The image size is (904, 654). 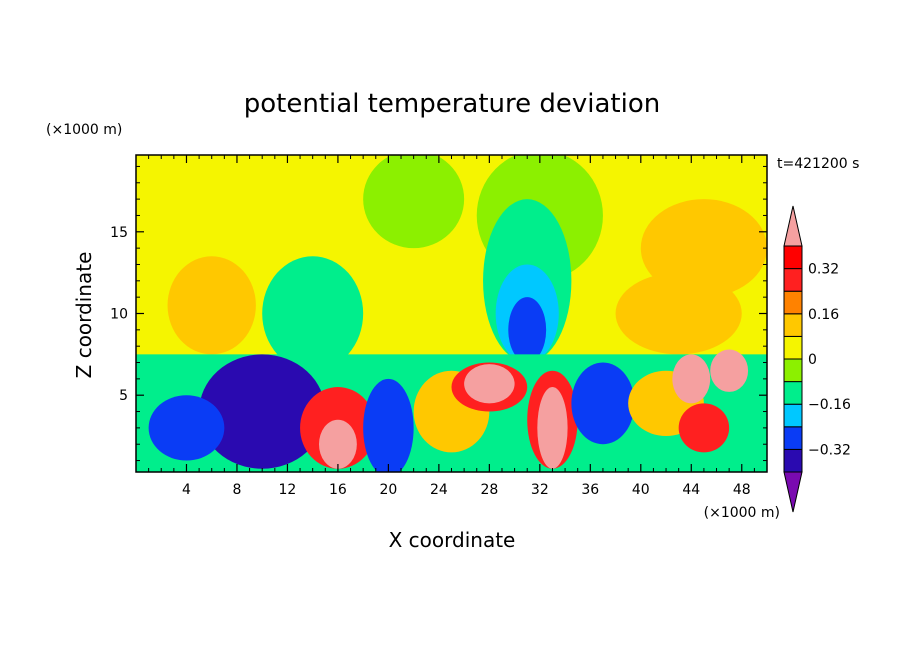 I want to click on colorbar-tick-label: −0.32, so click(x=829, y=450).